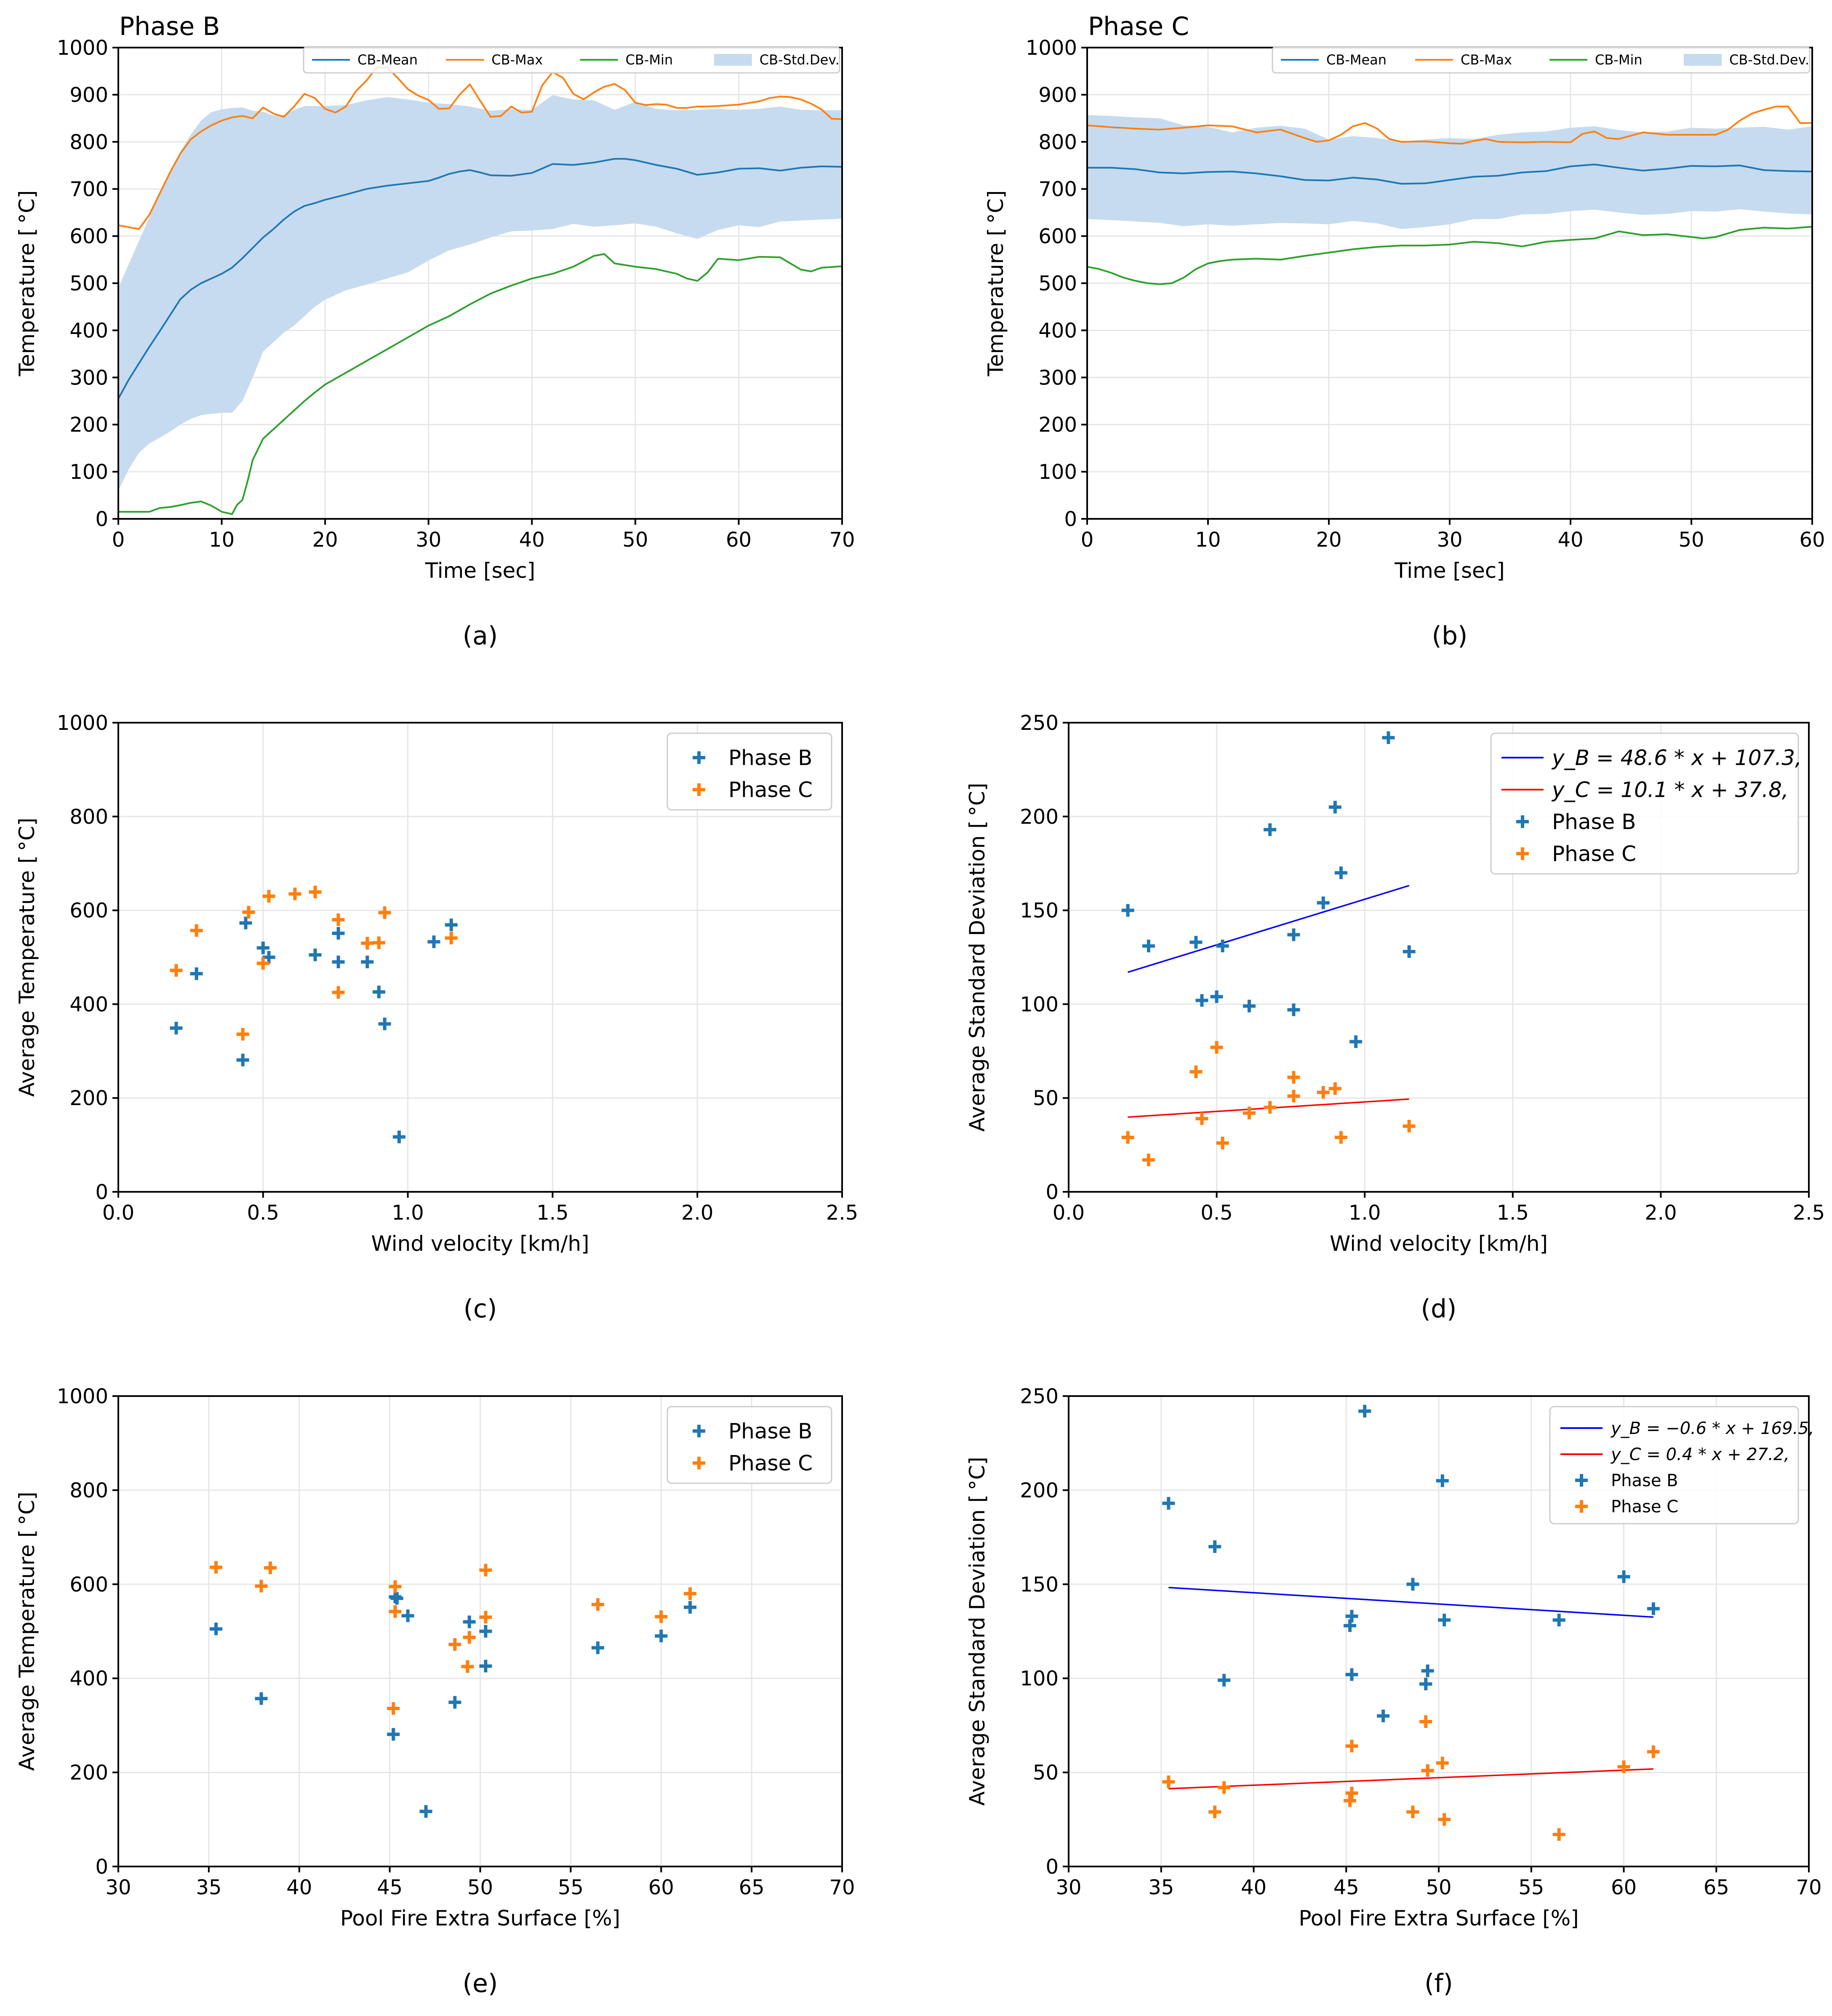 The width and height of the screenshot is (1832, 2016). What do you see at coordinates (480, 148) in the screenshot?
I see `series-line-cb-max` at bounding box center [480, 148].